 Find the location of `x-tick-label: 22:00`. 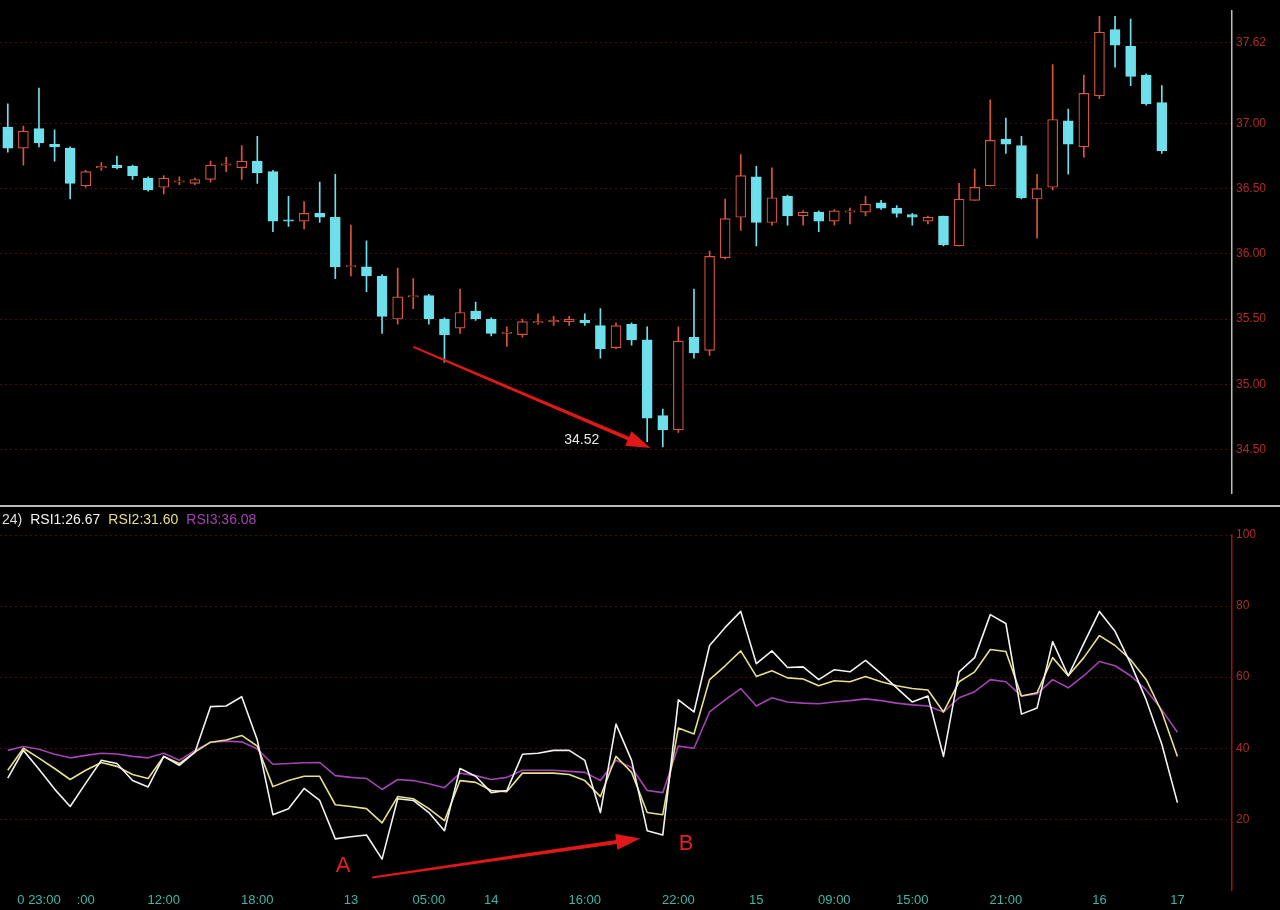

x-tick-label: 22:00 is located at coordinates (678, 899).